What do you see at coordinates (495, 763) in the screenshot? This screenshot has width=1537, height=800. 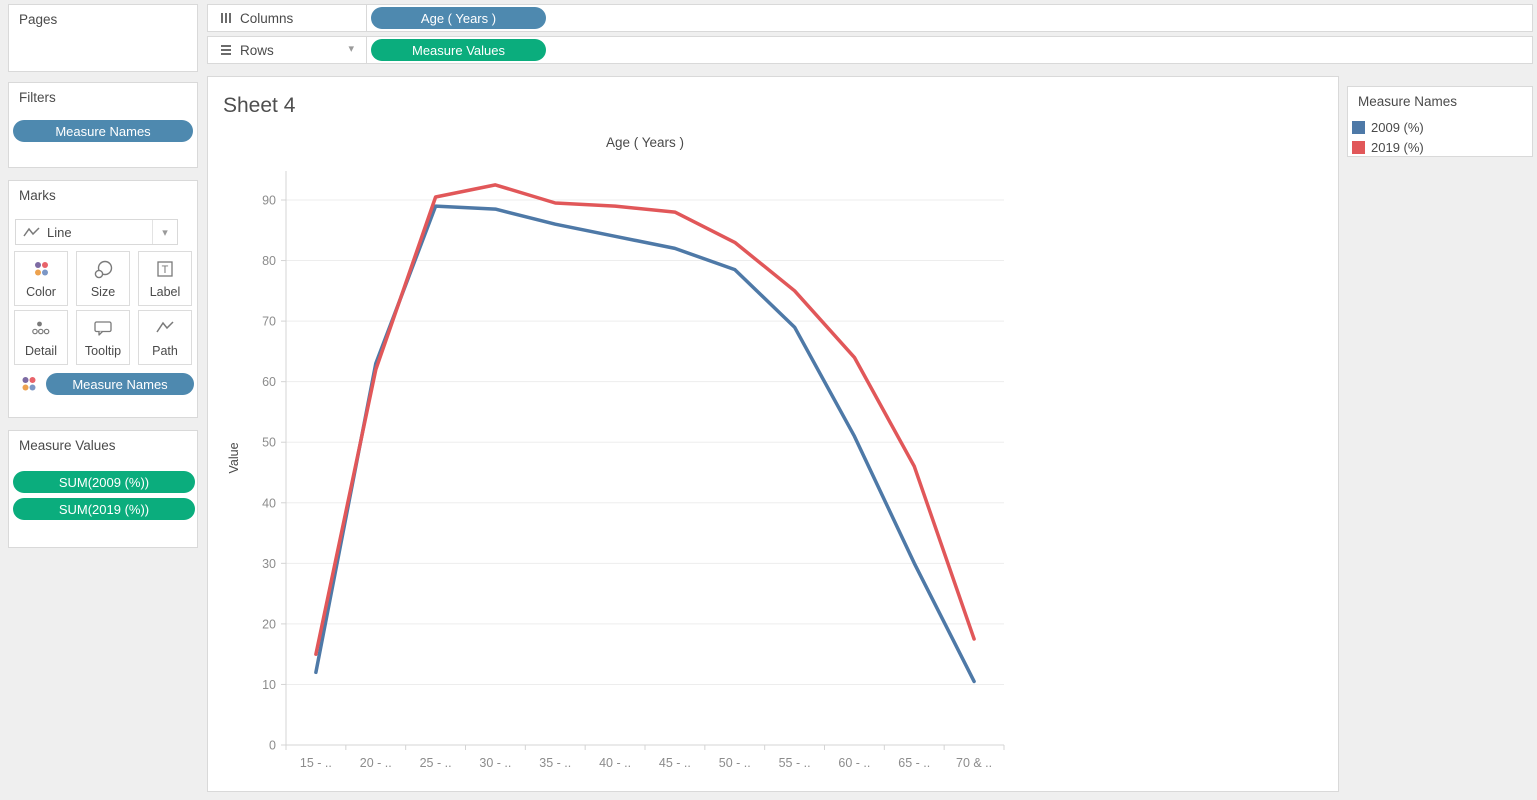 I see `x-tick-label: 30 - ..` at bounding box center [495, 763].